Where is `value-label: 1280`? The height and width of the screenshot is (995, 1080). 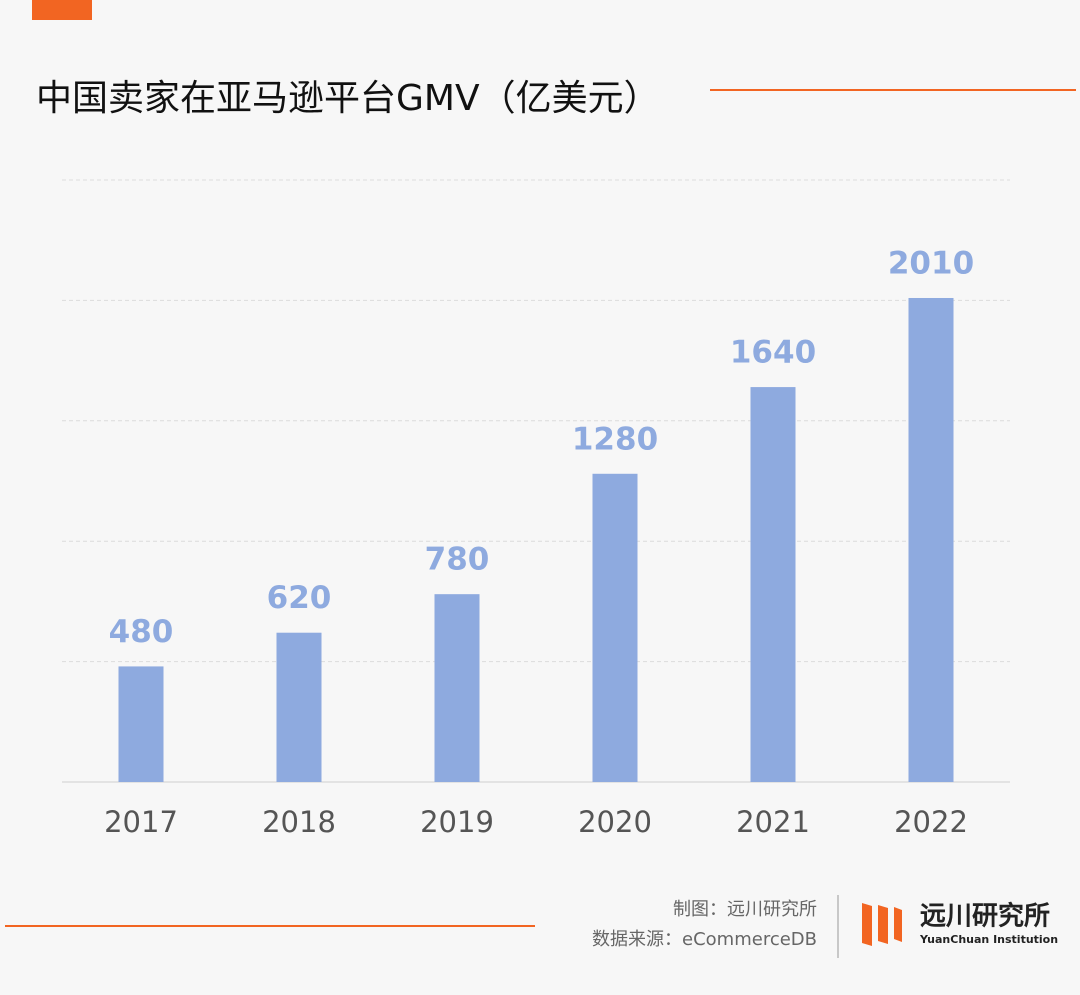
value-label: 1280 is located at coordinates (615, 439).